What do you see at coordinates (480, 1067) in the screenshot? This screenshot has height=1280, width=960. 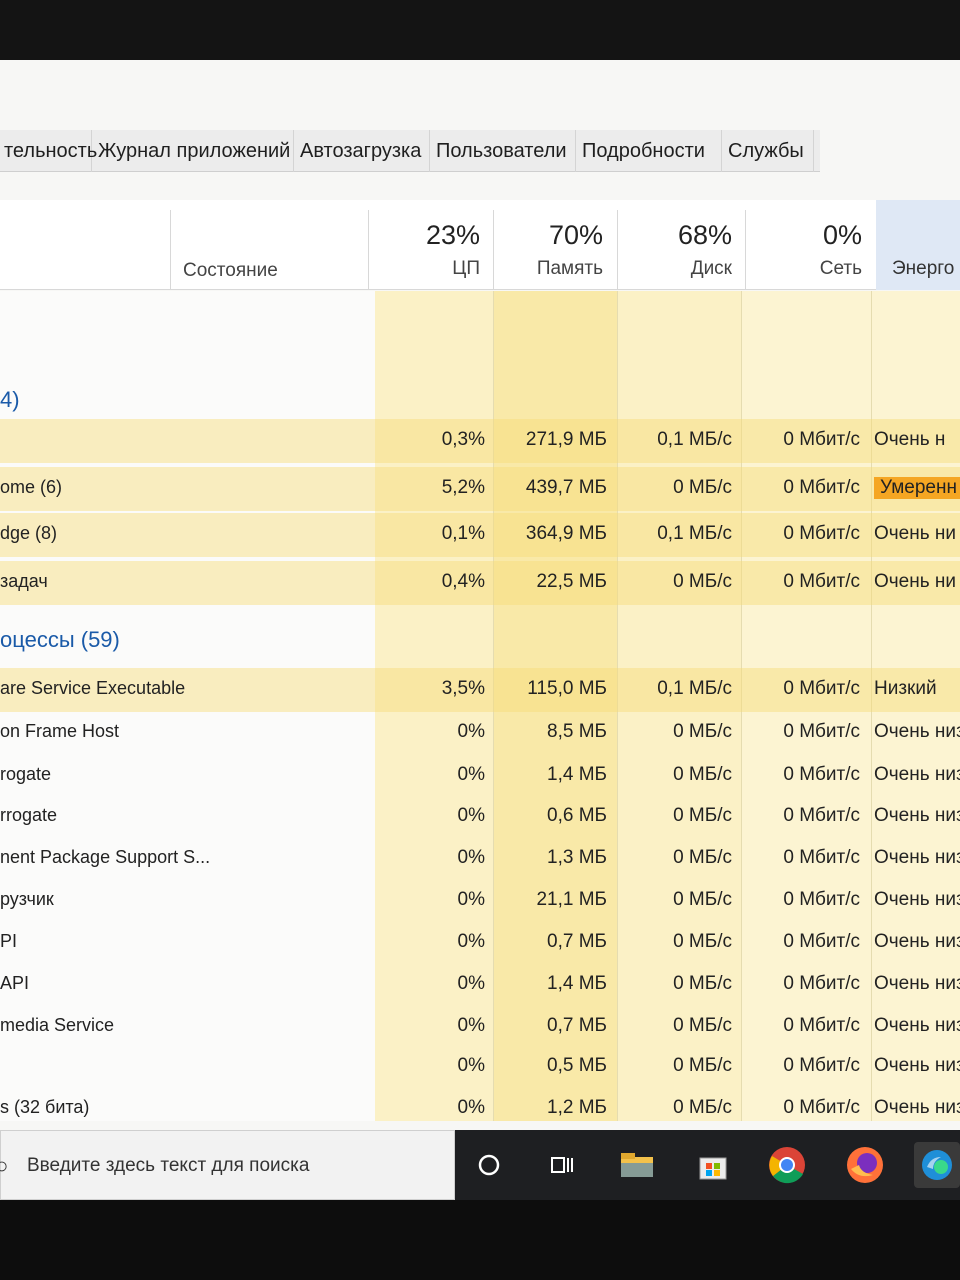 I see `process-row: 0% 0,5 МБ 0 МБ/с 0 Мбит/с Очень низко` at bounding box center [480, 1067].